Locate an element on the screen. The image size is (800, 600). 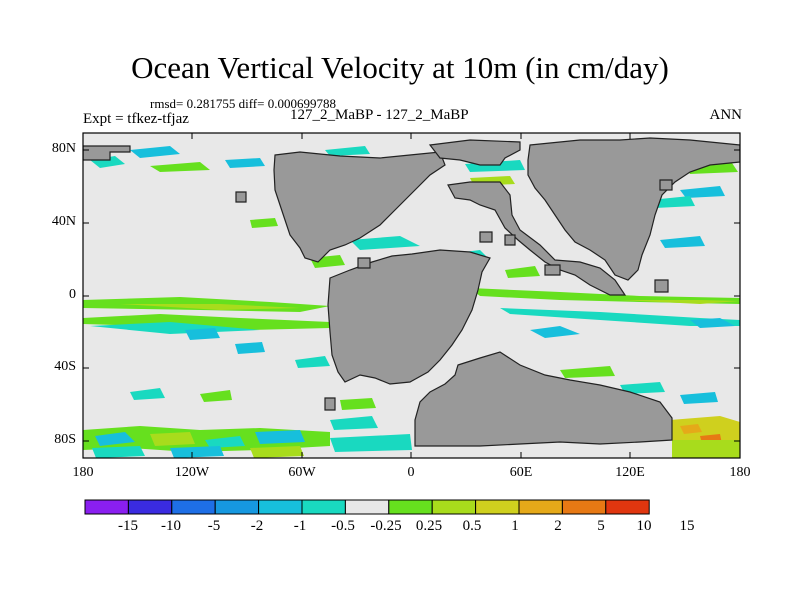
colorbar-label: -15 is located at coordinates (128, 526).